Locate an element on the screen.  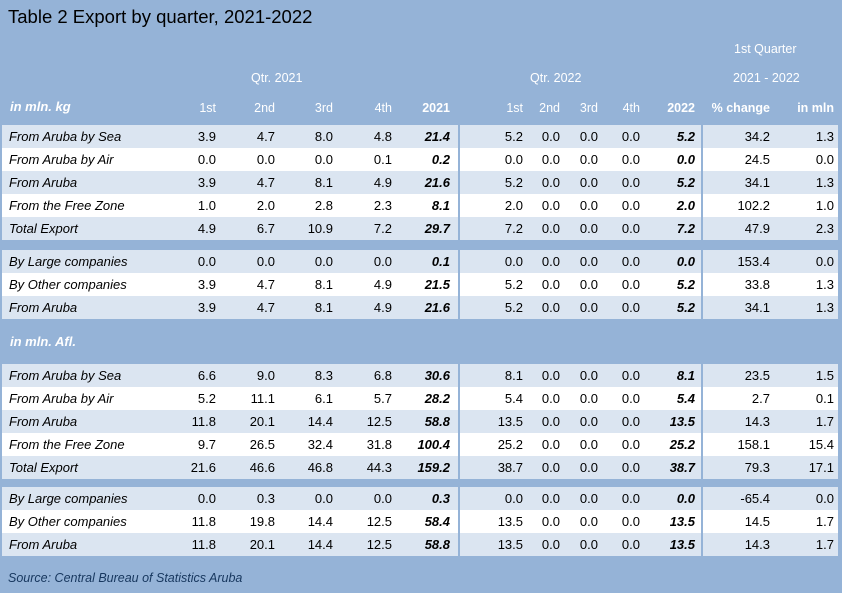
table-cell: 14.3 is located at coordinates (757, 421).